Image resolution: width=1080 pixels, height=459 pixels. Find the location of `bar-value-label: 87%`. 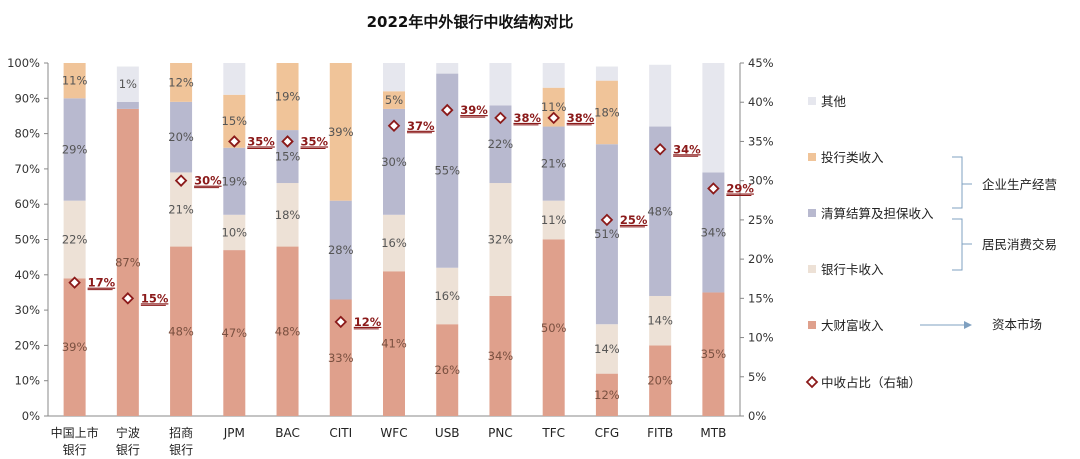

bar-value-label: 87% is located at coordinates (128, 262).